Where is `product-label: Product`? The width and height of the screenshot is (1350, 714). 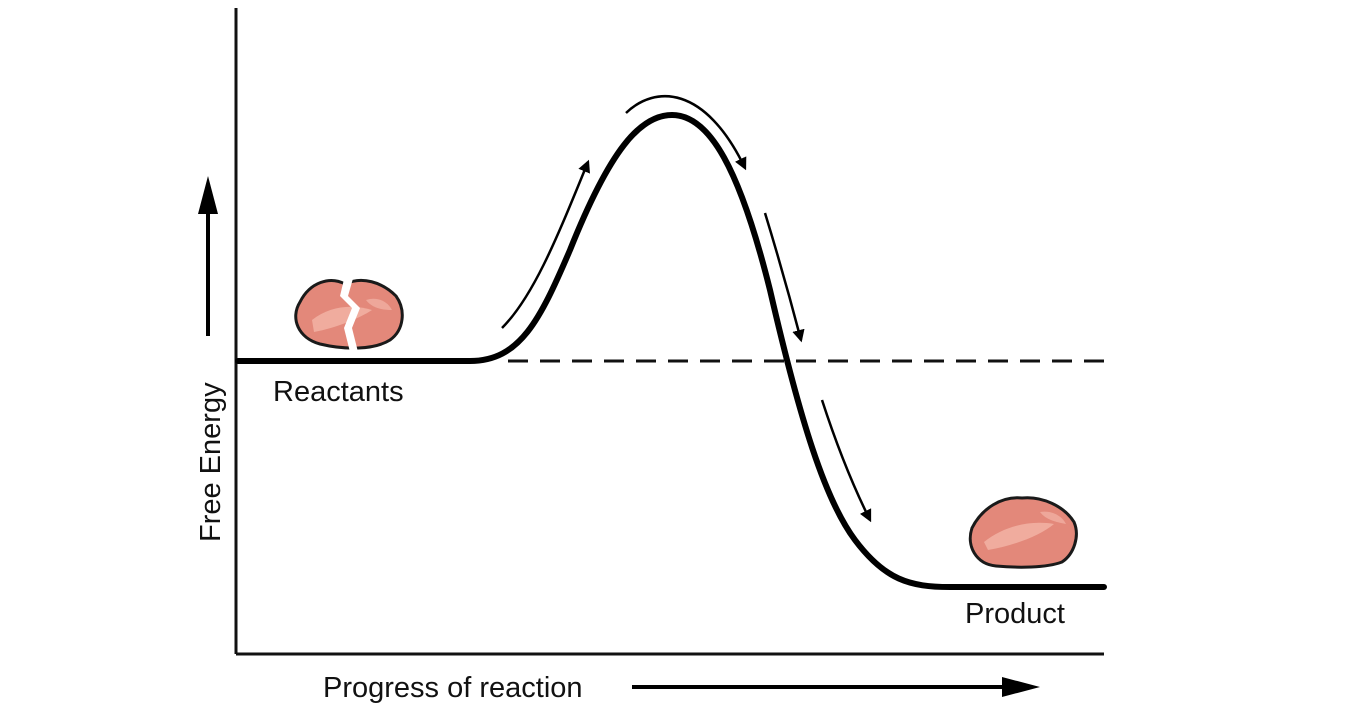
product-label: Product is located at coordinates (1015, 614).